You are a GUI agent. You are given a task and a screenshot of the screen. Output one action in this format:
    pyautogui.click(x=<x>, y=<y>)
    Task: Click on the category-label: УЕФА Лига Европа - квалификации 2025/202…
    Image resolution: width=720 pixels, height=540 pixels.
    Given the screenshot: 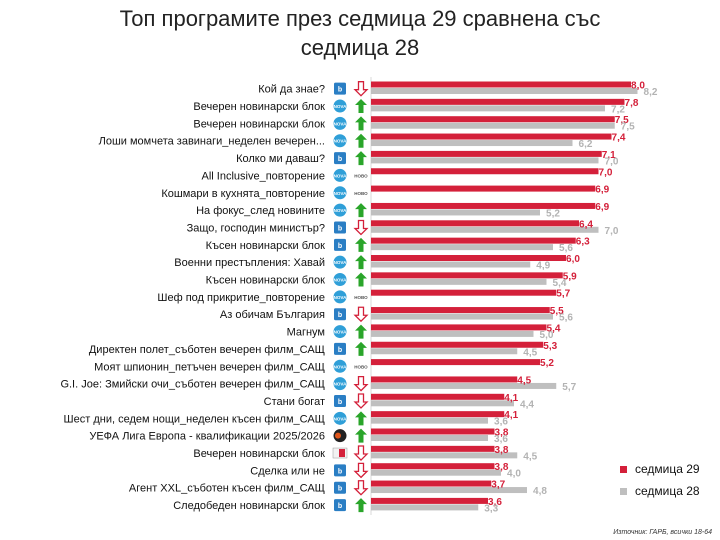 What is the action you would take?
    pyautogui.click(x=207, y=437)
    